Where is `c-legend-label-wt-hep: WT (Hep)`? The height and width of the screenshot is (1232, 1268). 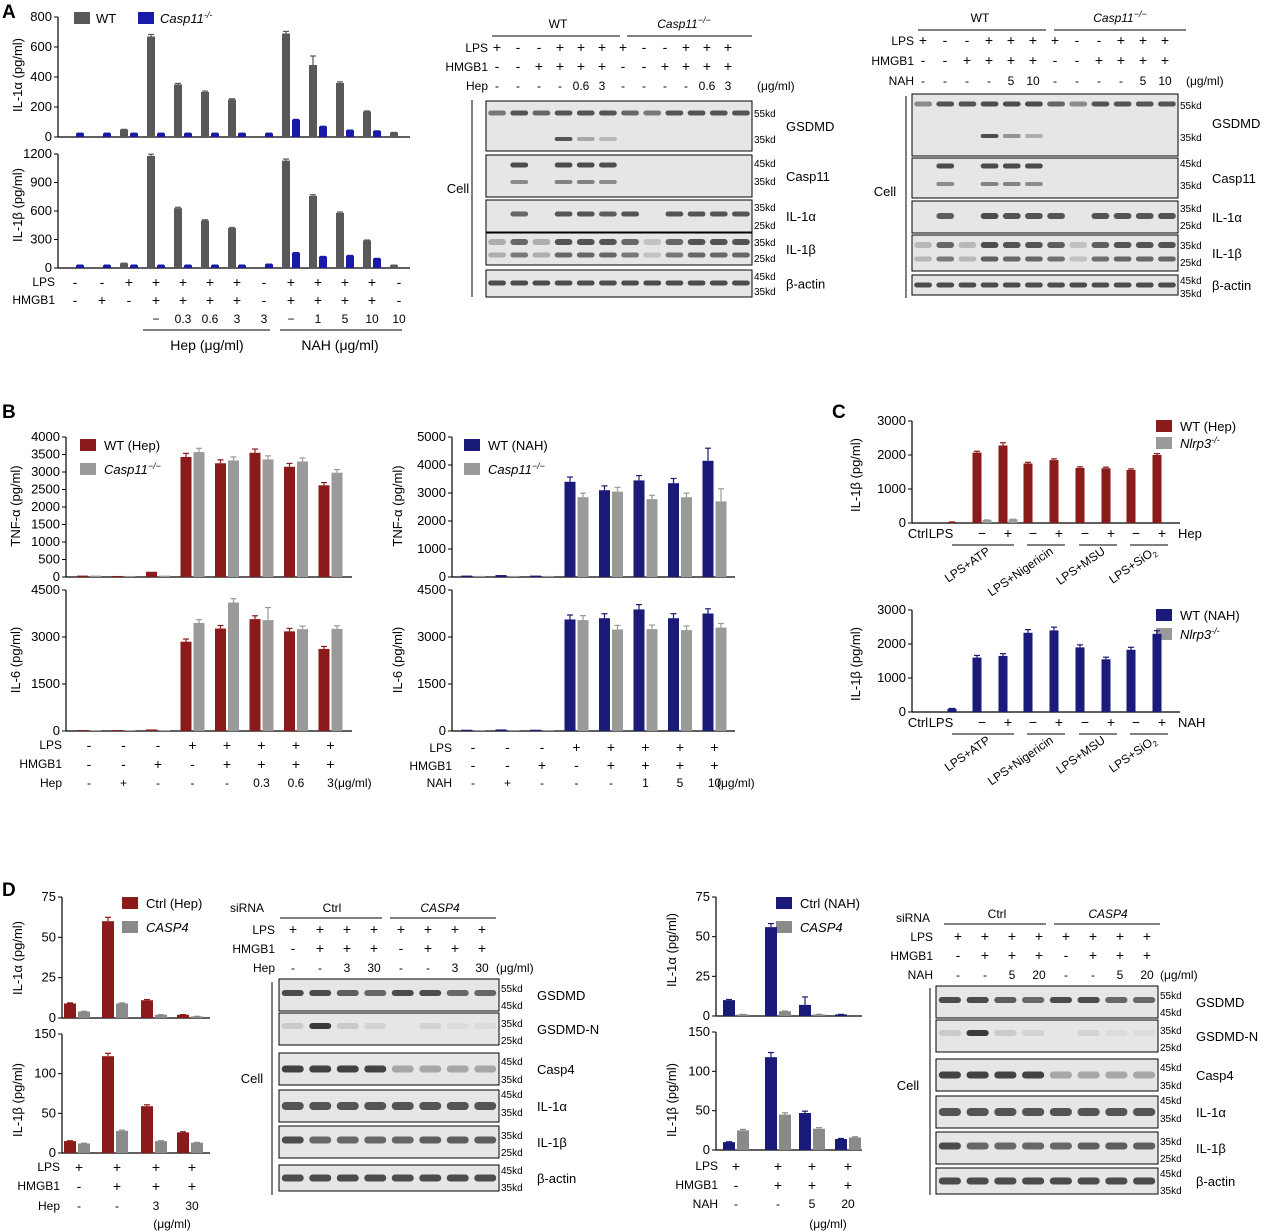 c-legend-label-wt-hep: WT (Hep) is located at coordinates (1208, 426).